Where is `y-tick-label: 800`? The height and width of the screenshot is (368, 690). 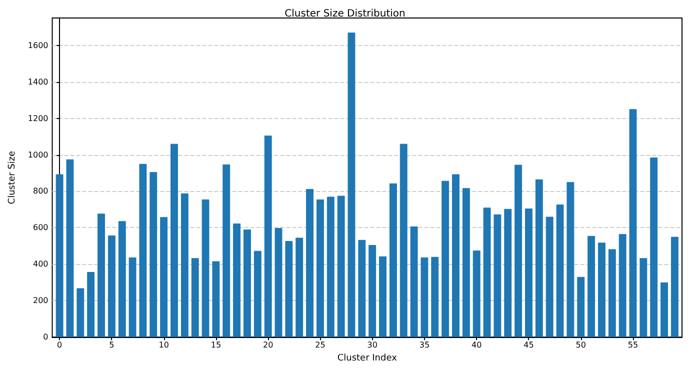
y-tick-label: 800 is located at coordinates (40, 191).